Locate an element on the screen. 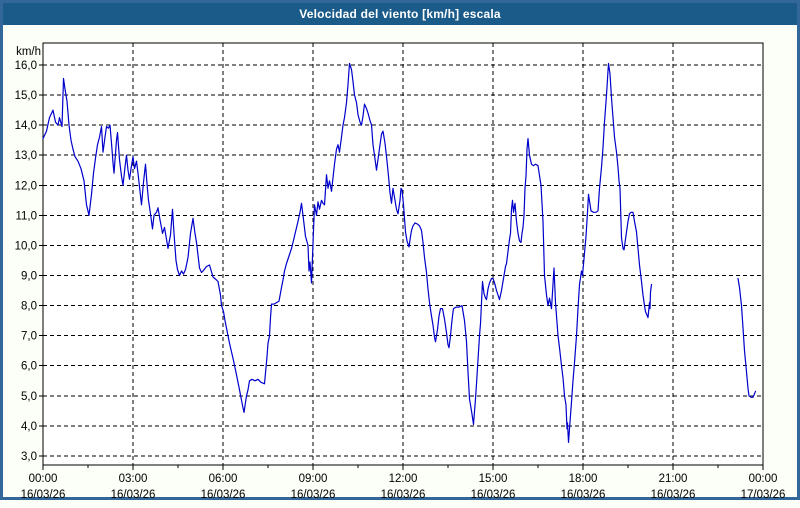 The image size is (800, 508). y-tick-label: 4,0 is located at coordinates (29, 427).